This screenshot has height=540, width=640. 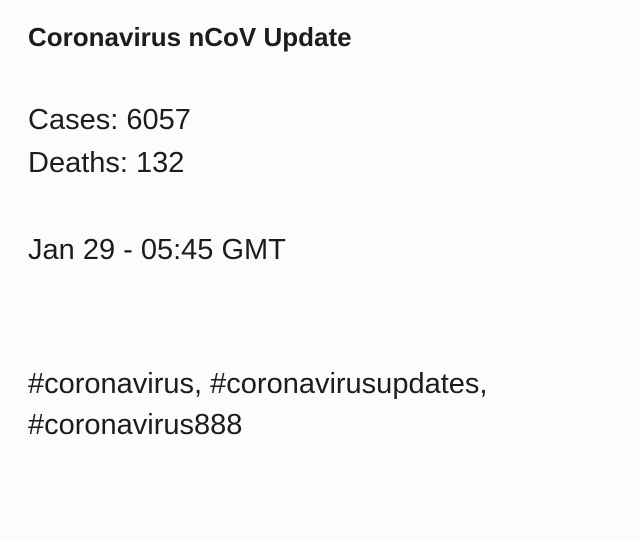 I want to click on hashtag-coronavirus888: #coronavirus888, so click(x=135, y=425).